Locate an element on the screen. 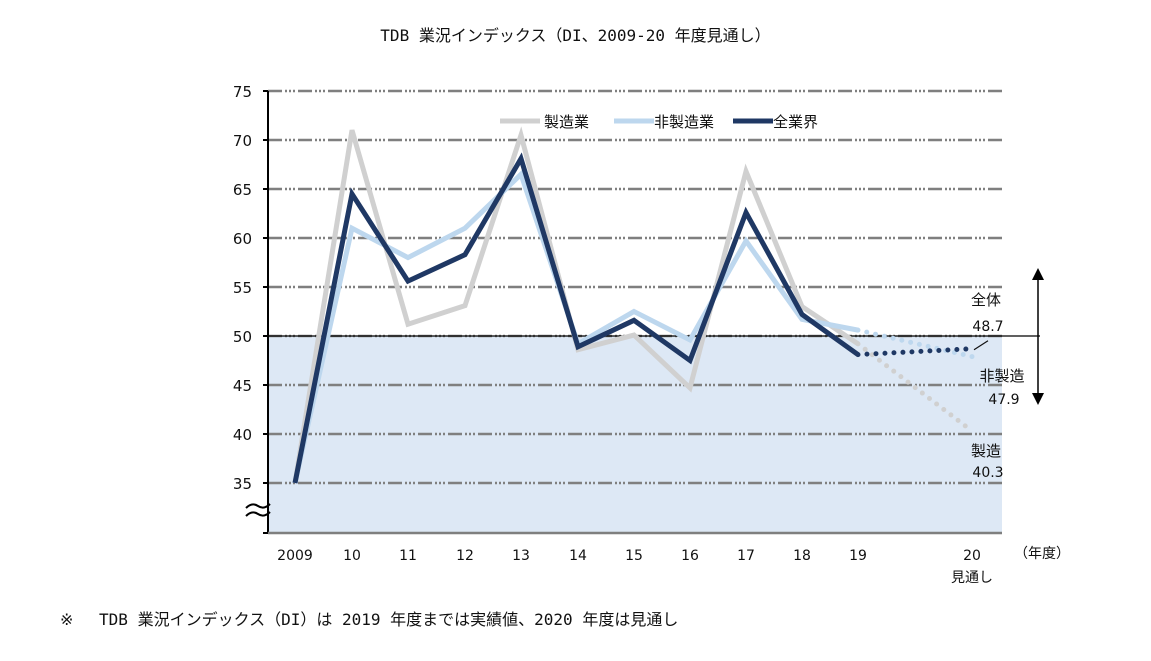  y-tick-label: 50 is located at coordinates (242, 337).